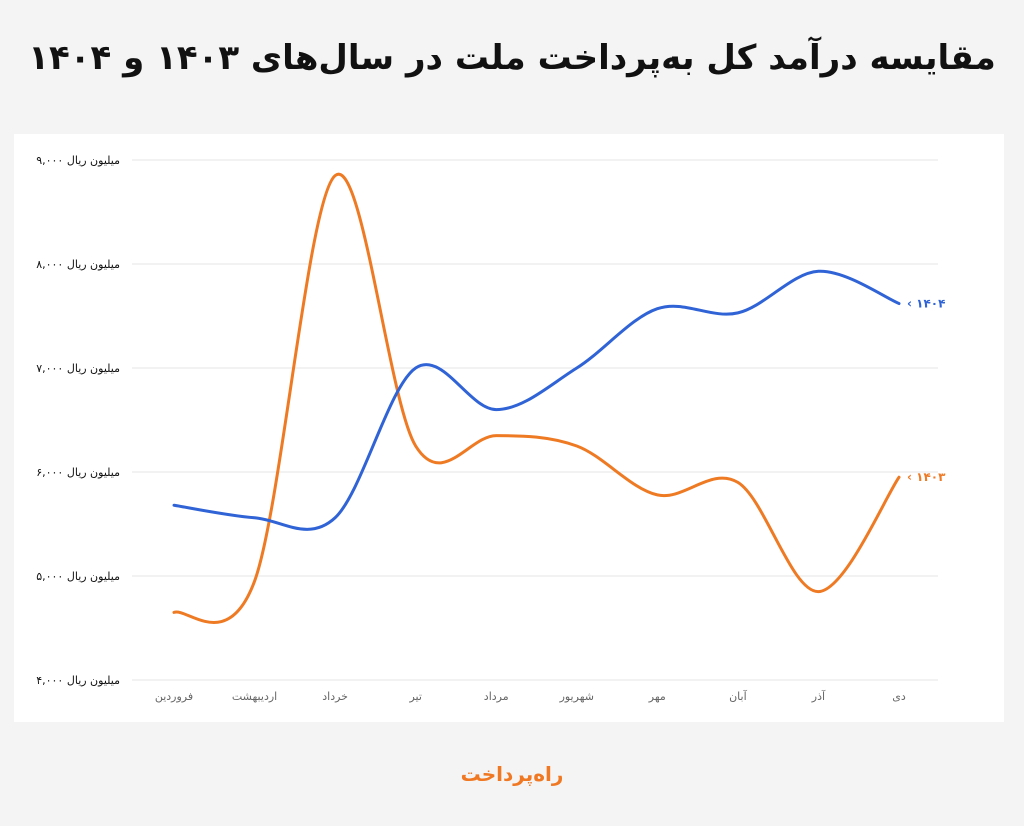  I want to click on x-tick-label: دی, so click(899, 696).